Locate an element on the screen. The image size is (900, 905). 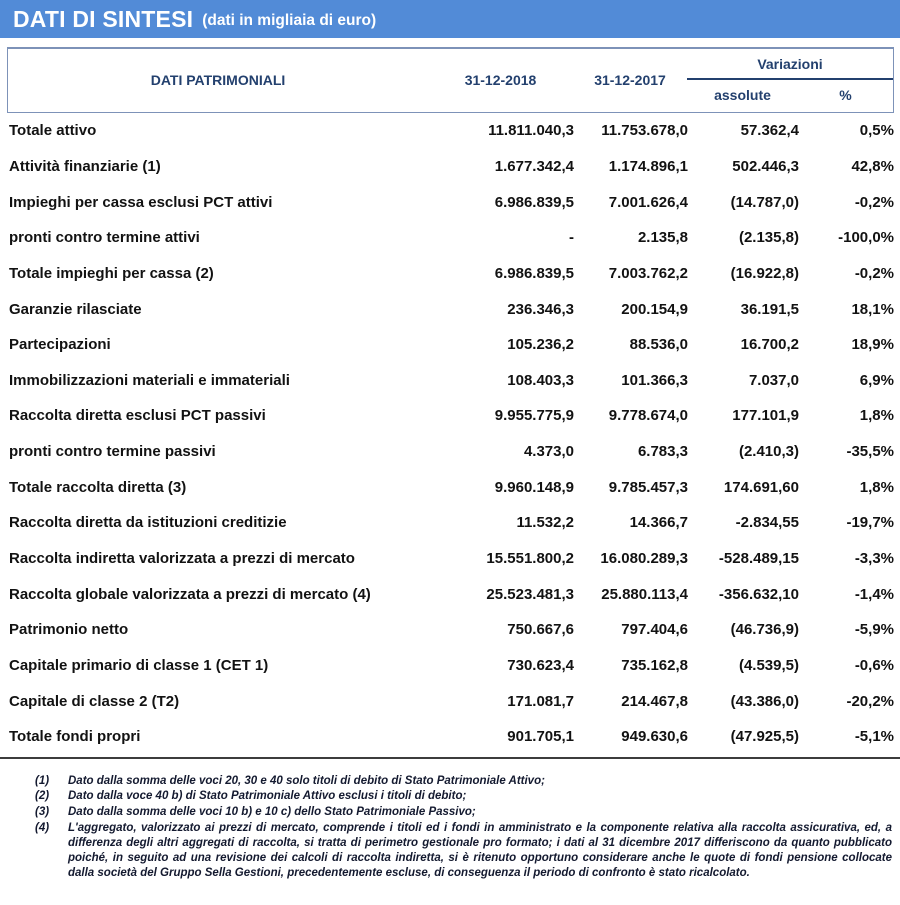
row-value-2018: 9.955.775,9 is located at coordinates (534, 416).